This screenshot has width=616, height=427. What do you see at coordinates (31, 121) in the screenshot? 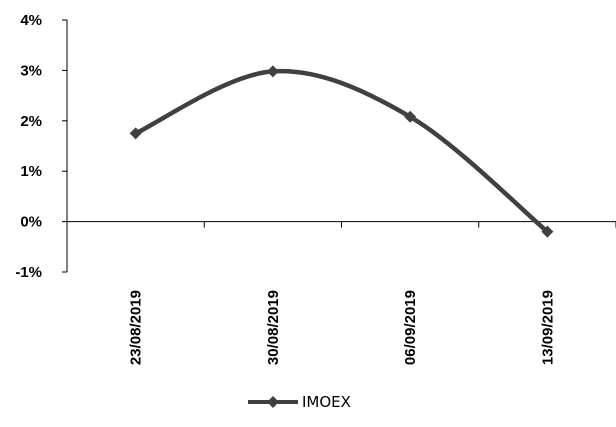
I see `y-tick-label: 2%` at bounding box center [31, 121].